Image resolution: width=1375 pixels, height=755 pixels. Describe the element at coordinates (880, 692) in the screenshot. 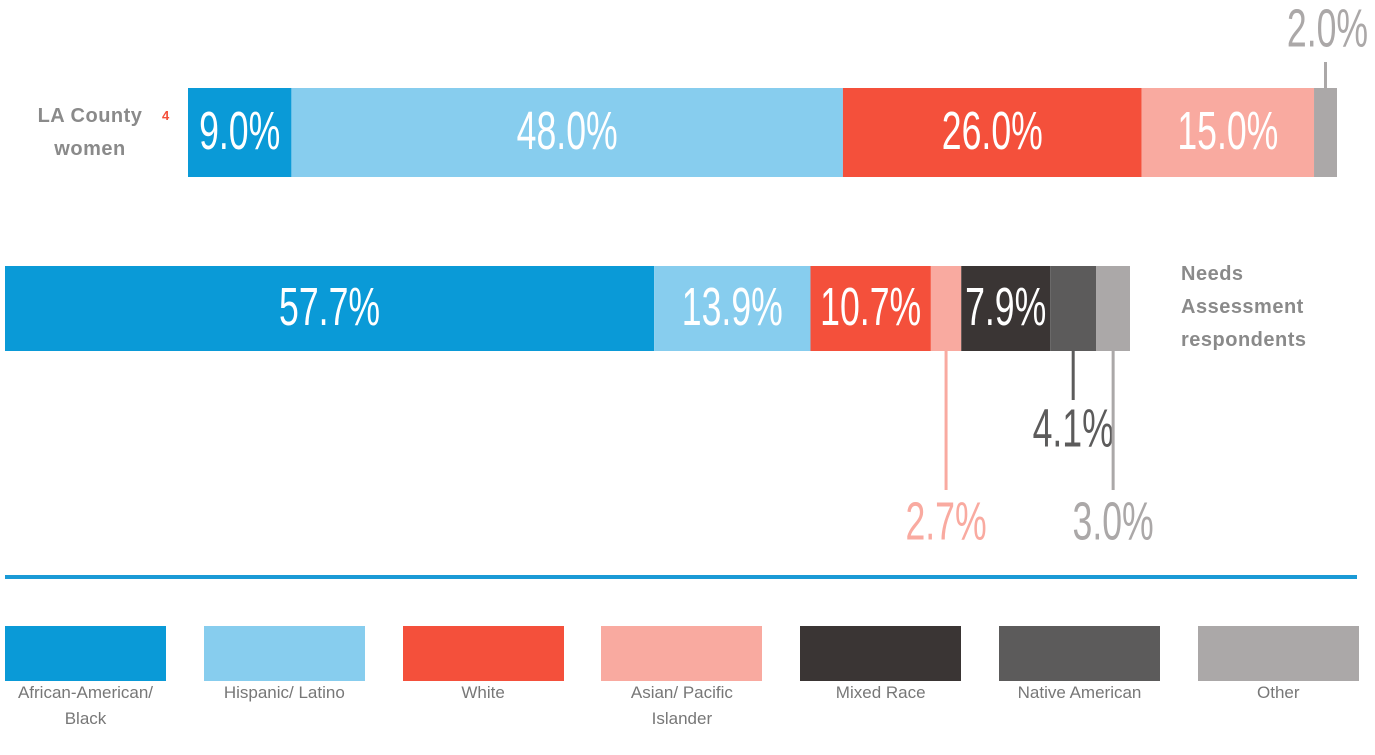

I see `legend-label: Mixed Race` at that location.